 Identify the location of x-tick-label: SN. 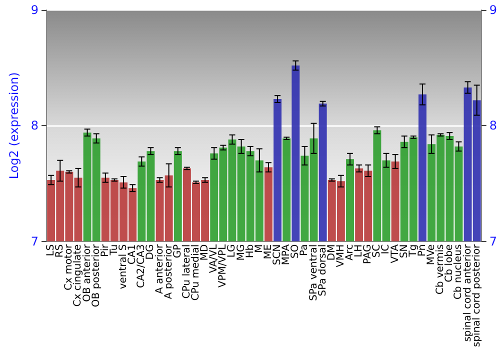
(404, 251).